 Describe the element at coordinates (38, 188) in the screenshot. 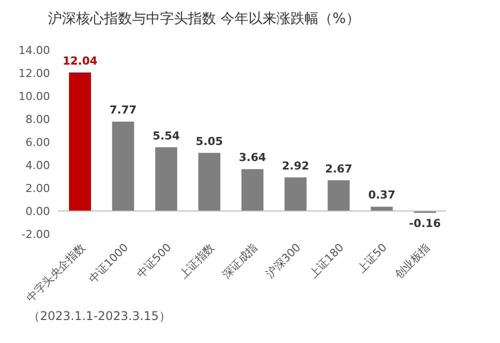

I see `y-tick-label: 2.00` at that location.